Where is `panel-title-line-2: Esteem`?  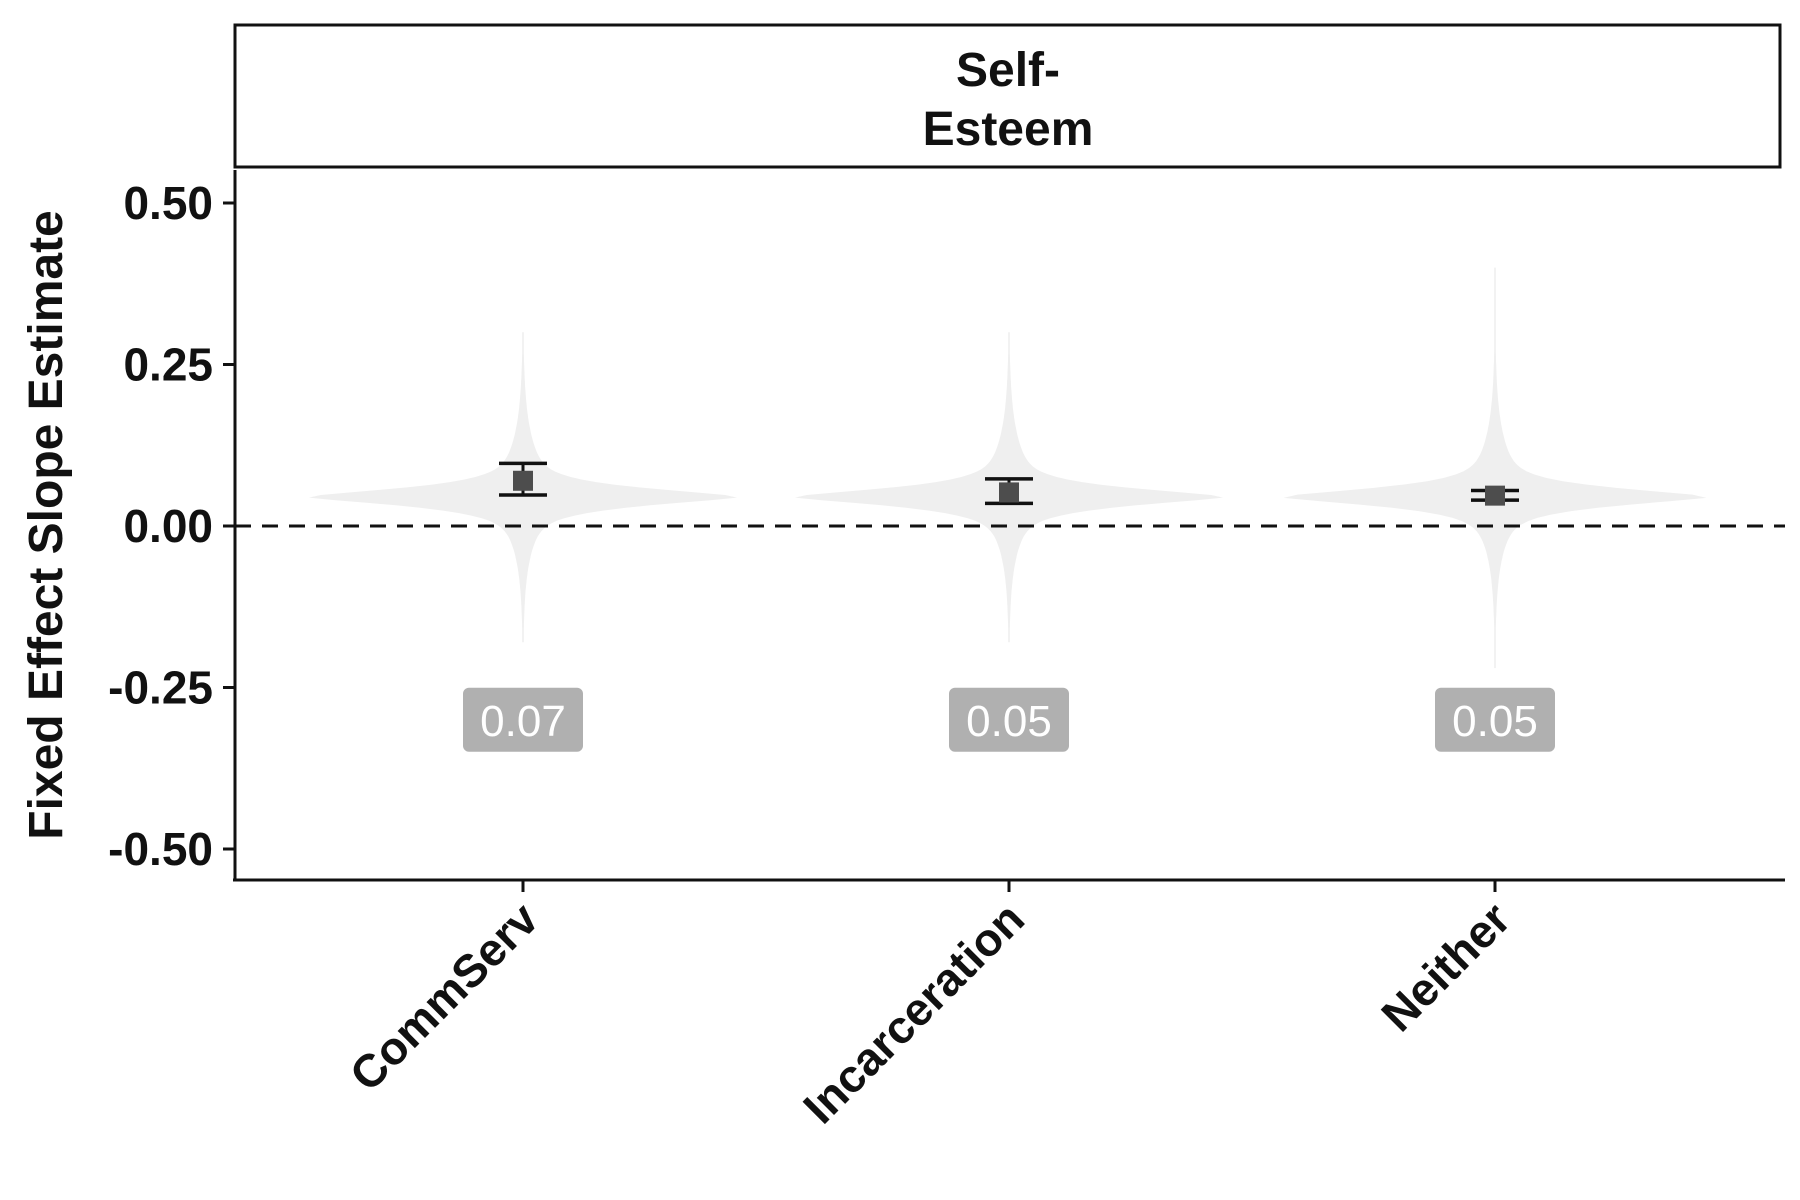
panel-title-line-2: Esteem is located at coordinates (1008, 129).